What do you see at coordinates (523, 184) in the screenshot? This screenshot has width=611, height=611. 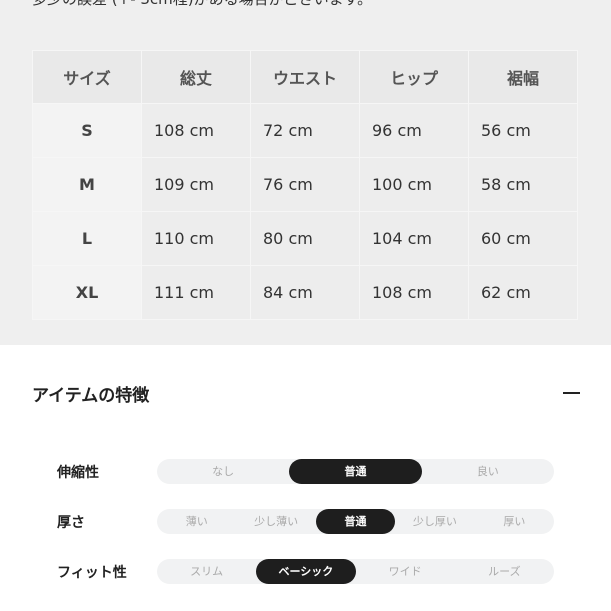 I see `measurement-cell: 58 cm` at bounding box center [523, 184].